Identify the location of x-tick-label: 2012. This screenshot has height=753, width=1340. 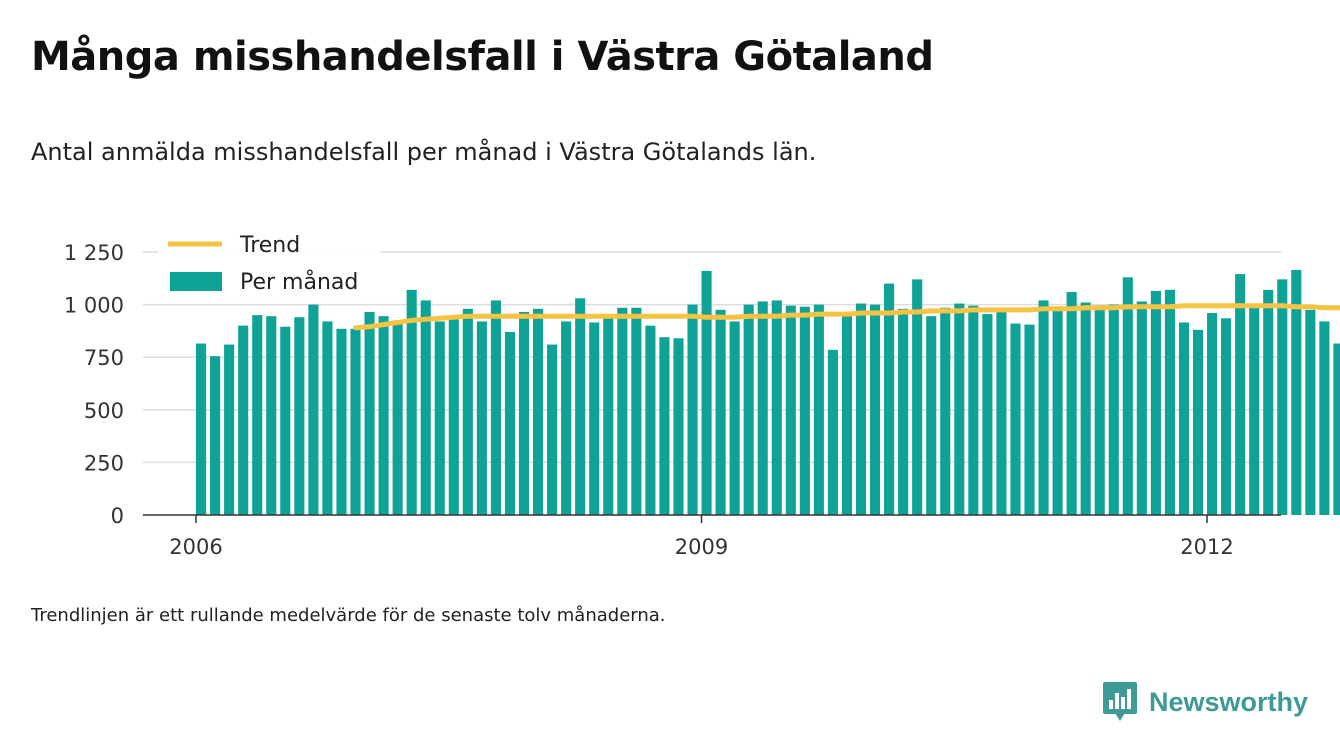
(1206, 547).